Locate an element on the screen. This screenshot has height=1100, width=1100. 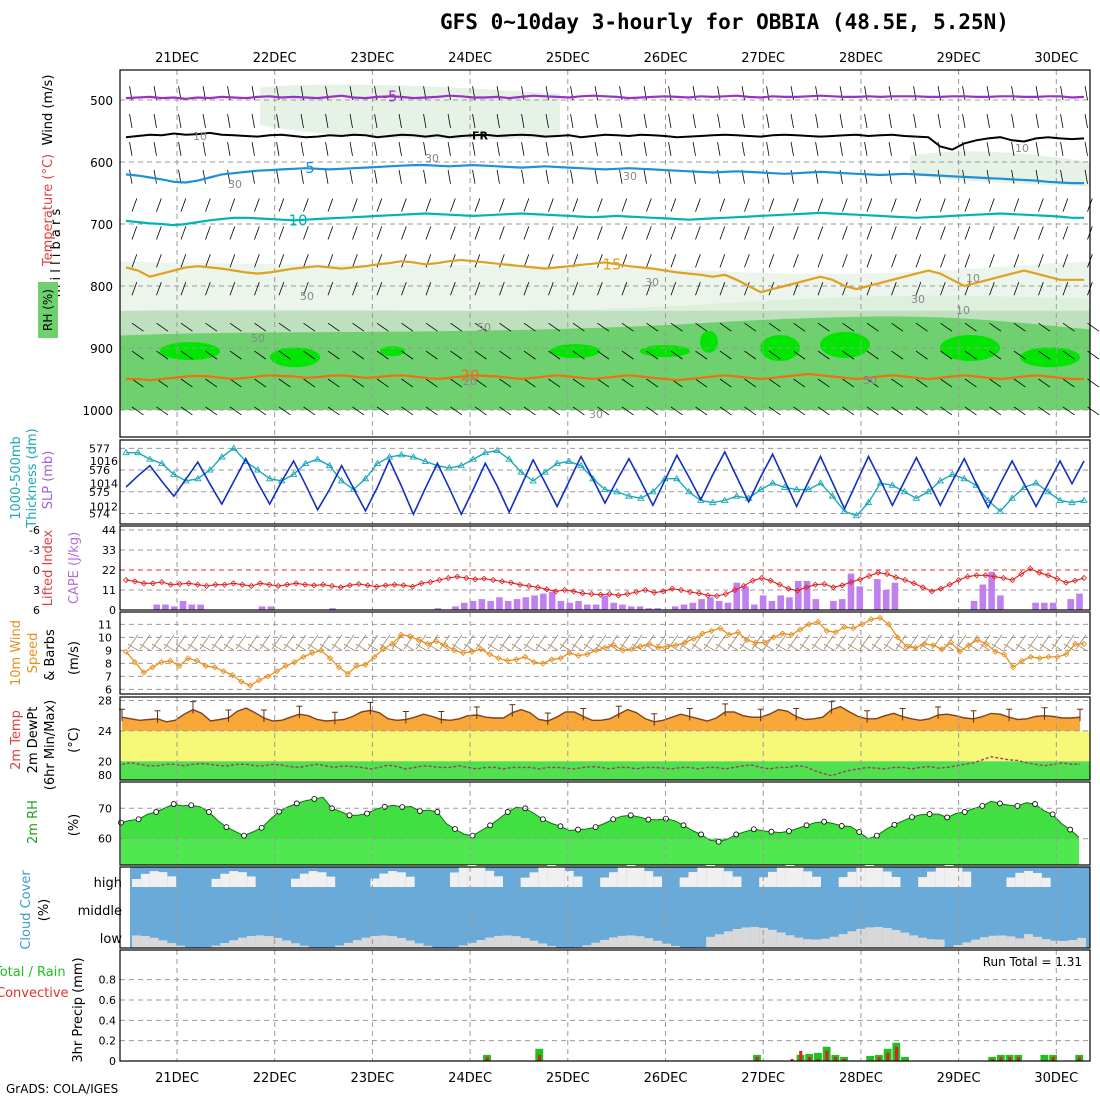
y-axis-title: m i l l i b a r s is located at coordinates (56, 253).